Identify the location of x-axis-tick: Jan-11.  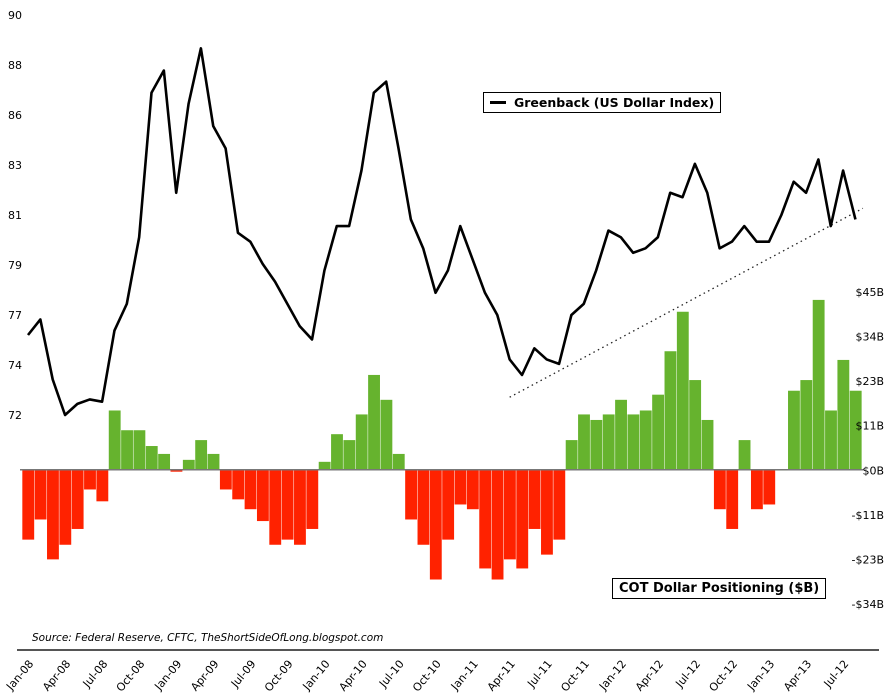
(464, 675).